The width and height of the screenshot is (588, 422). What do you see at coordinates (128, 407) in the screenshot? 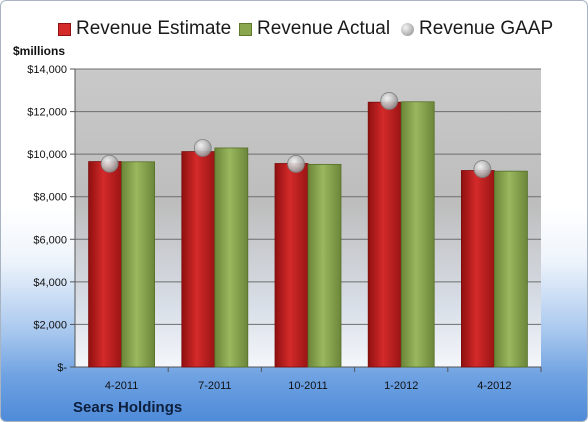
I see `company-name: Sears Holdings` at bounding box center [128, 407].